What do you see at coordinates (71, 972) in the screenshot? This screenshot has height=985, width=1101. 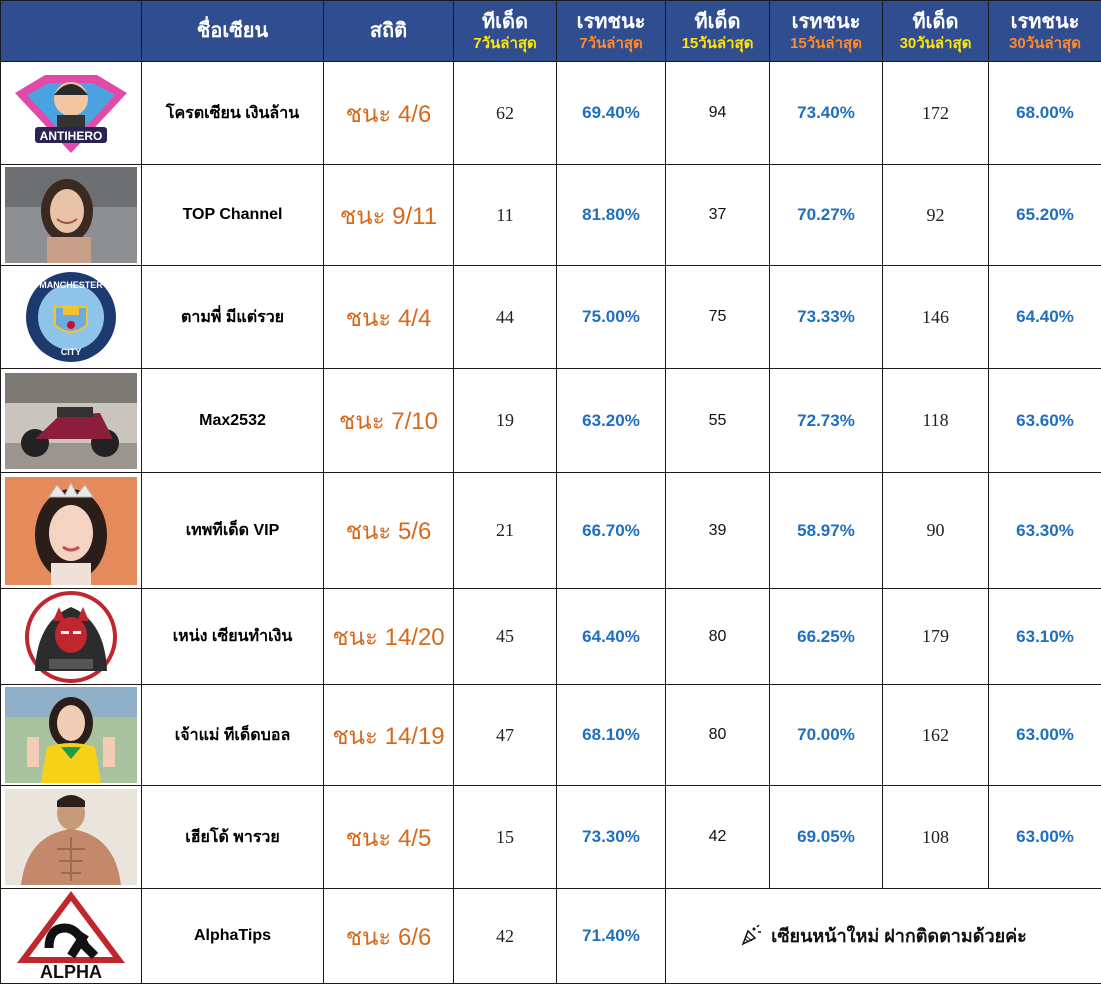 I see `alpha-logo-text: ALPHA` at bounding box center [71, 972].